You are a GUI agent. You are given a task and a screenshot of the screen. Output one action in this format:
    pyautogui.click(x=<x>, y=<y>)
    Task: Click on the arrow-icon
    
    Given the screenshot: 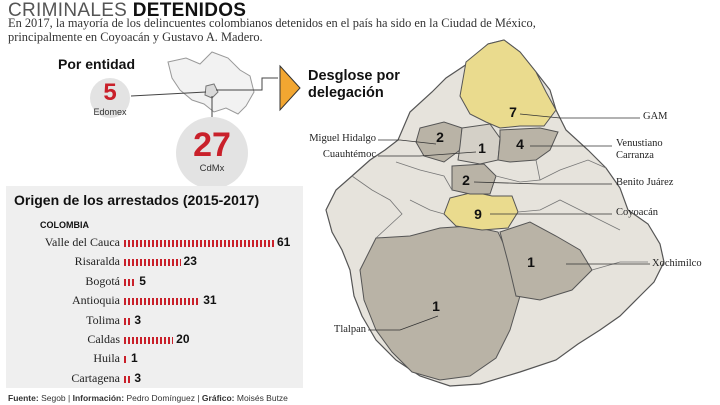 What is the action you would take?
    pyautogui.click(x=290, y=88)
    